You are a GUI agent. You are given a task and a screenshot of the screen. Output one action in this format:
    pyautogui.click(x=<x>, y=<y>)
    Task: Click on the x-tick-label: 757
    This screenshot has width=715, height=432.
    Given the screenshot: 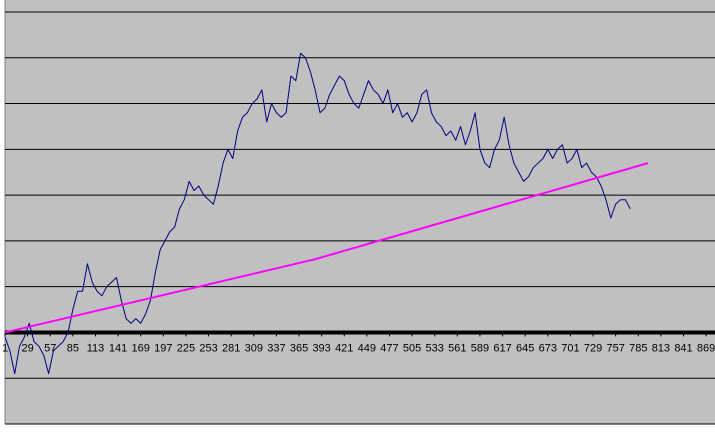 What is the action you would take?
    pyautogui.click(x=615, y=348)
    